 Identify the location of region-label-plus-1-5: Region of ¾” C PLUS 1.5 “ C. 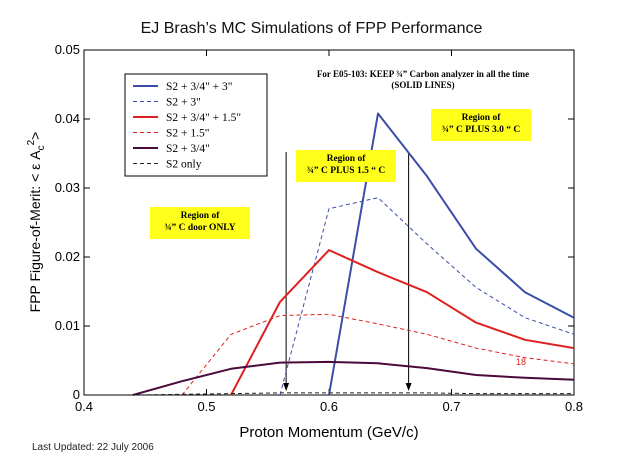
(346, 166).